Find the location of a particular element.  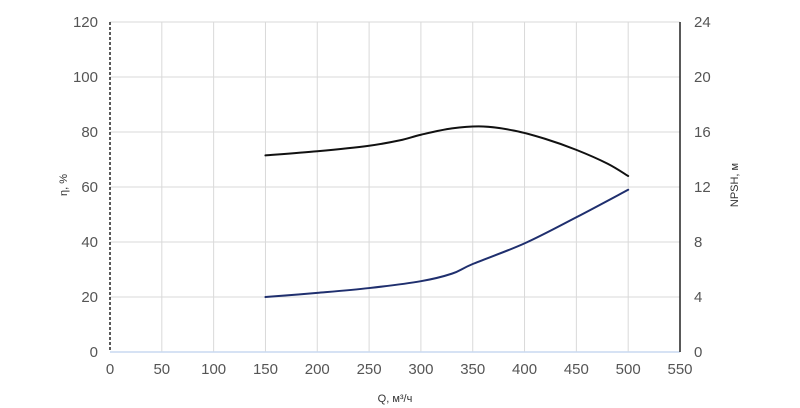

npsh-series-line is located at coordinates (447, 243).